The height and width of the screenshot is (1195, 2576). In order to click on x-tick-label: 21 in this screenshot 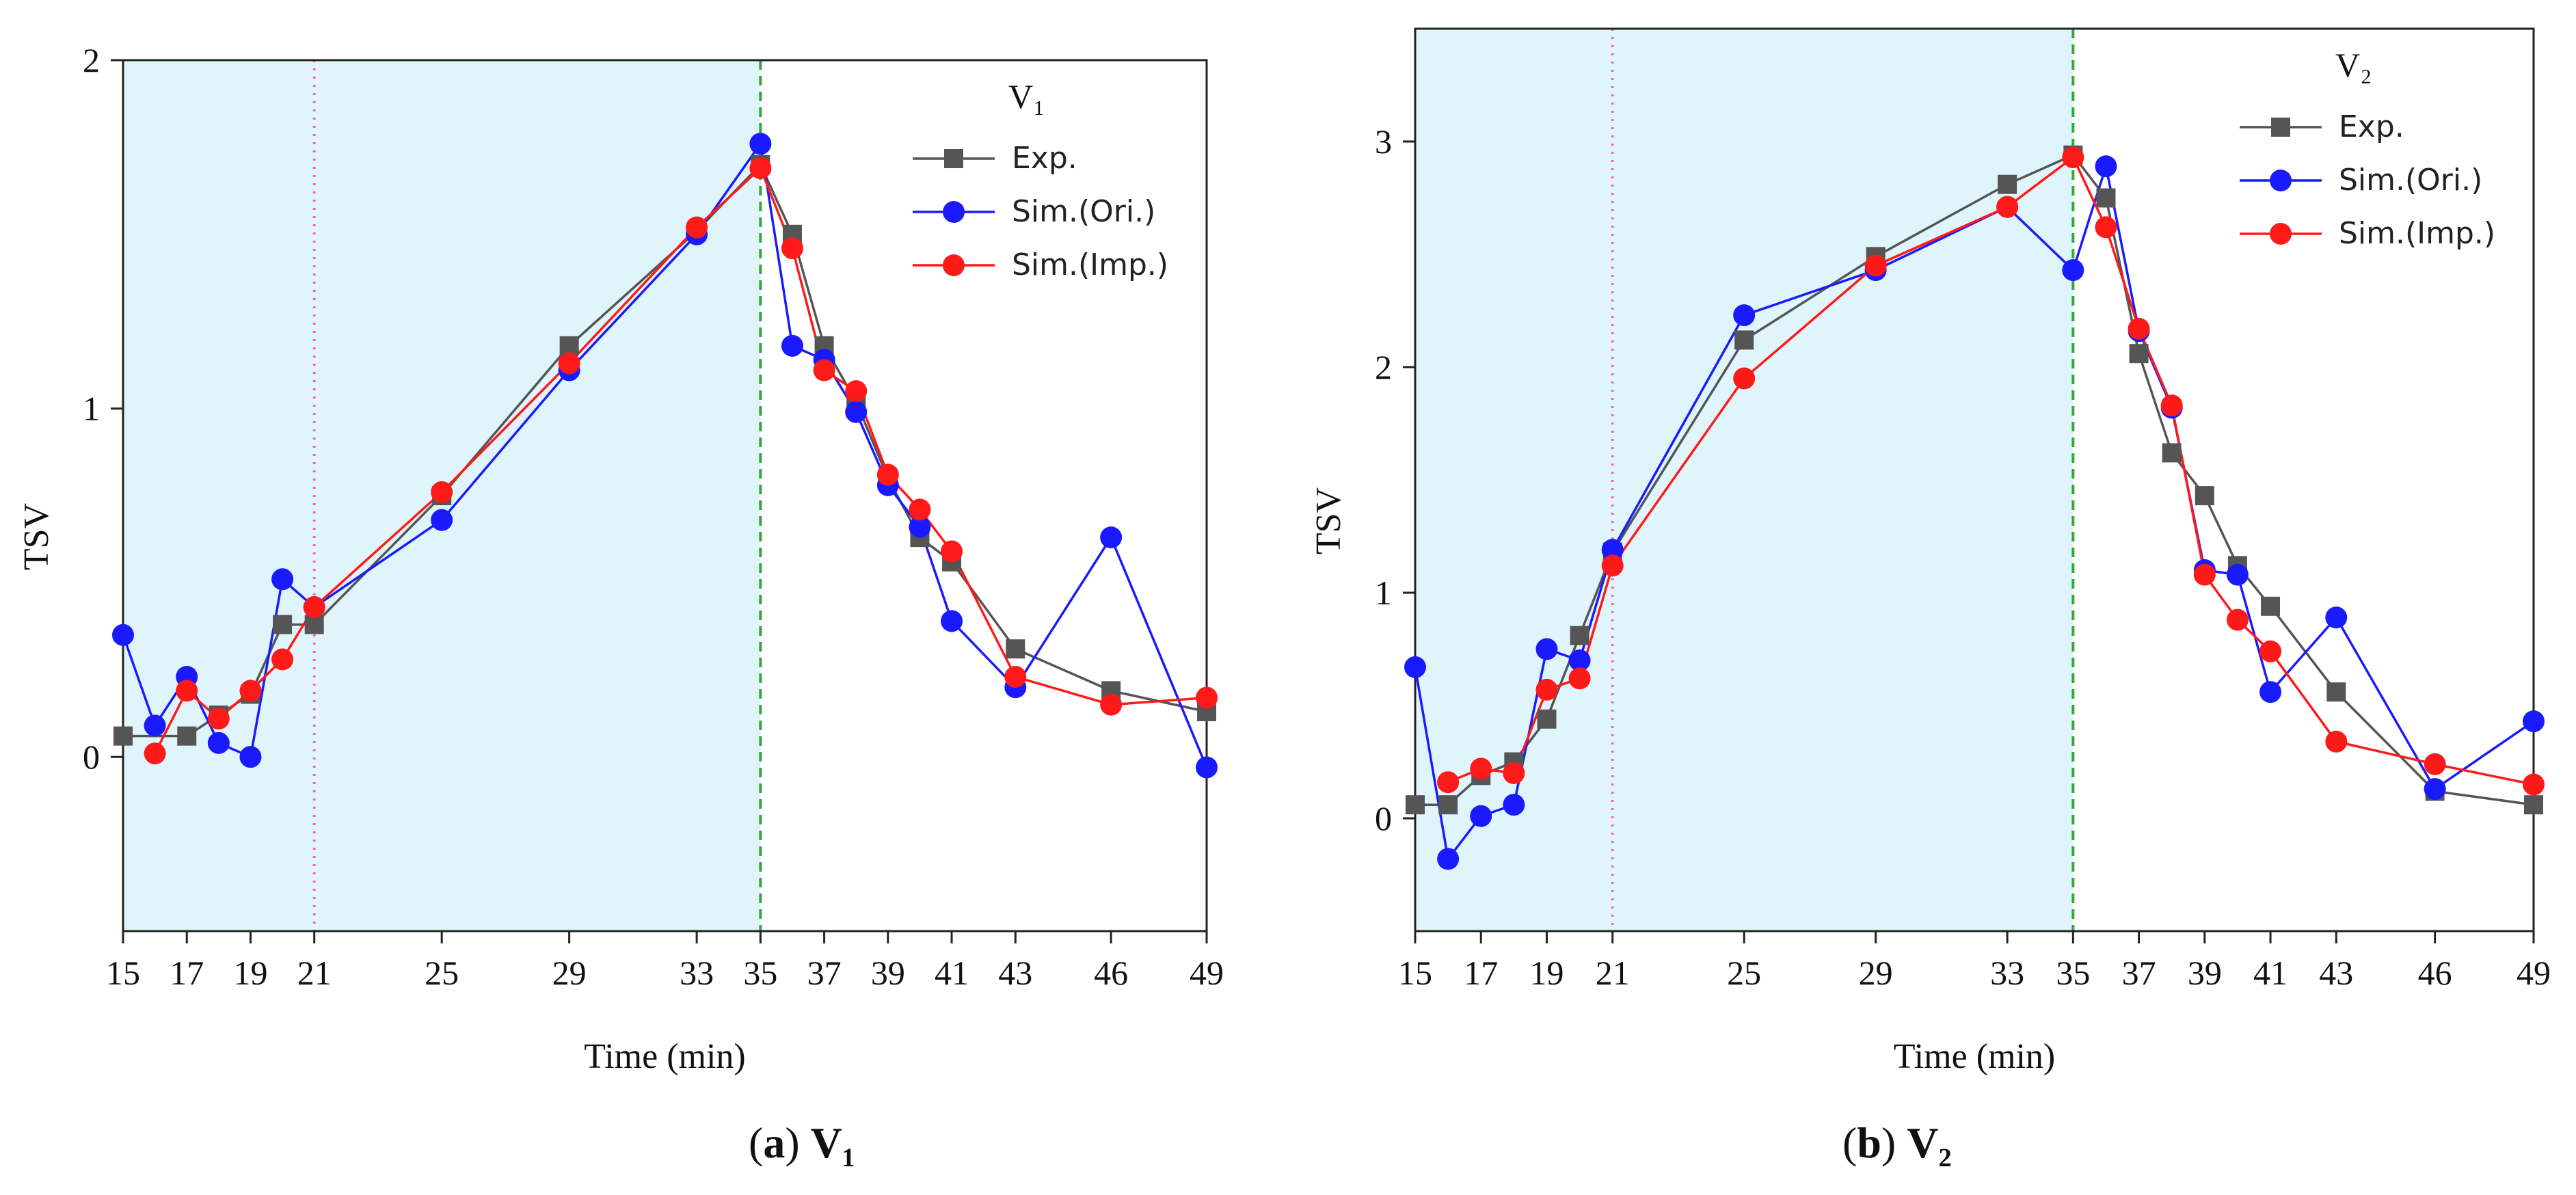, I will do `click(314, 973)`.